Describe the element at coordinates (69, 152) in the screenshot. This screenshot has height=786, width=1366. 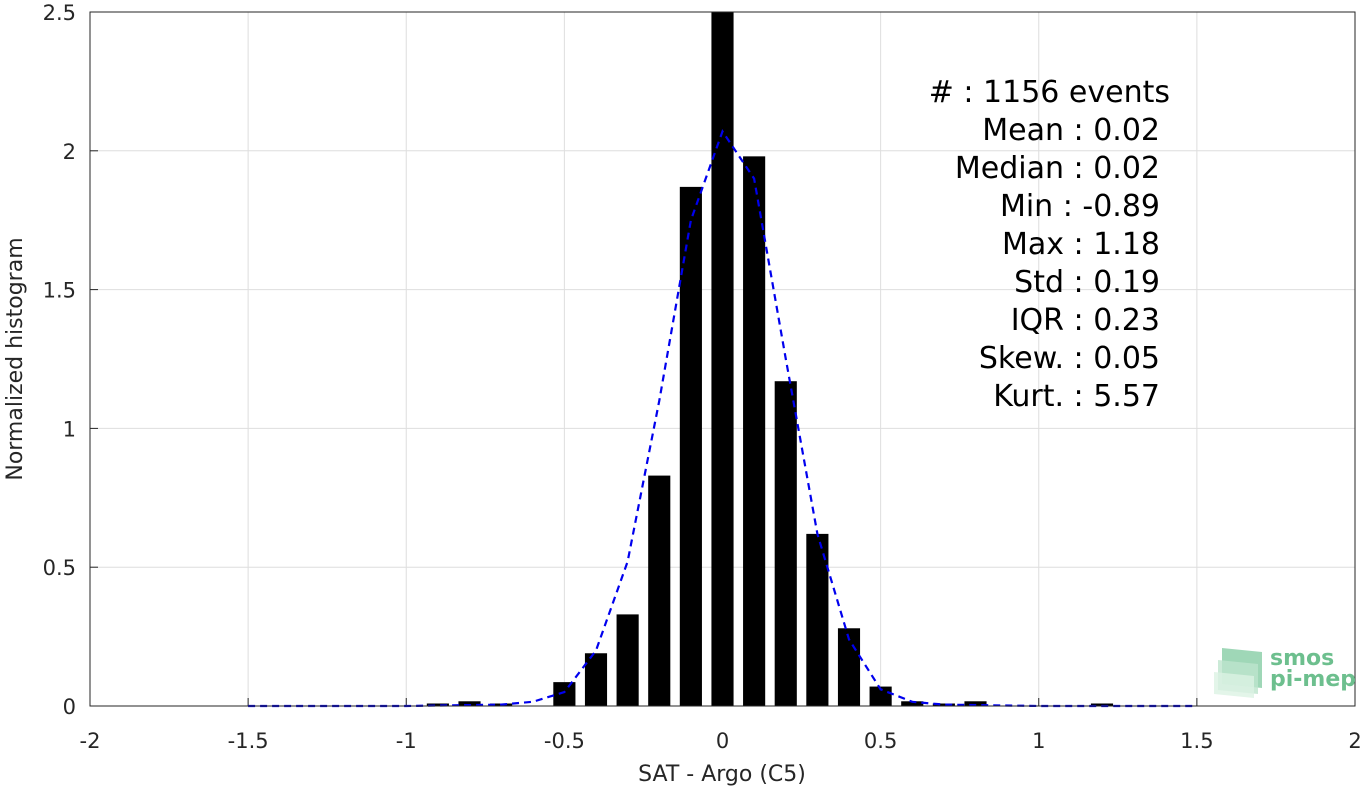
I see `y-tick-label: 2` at that location.